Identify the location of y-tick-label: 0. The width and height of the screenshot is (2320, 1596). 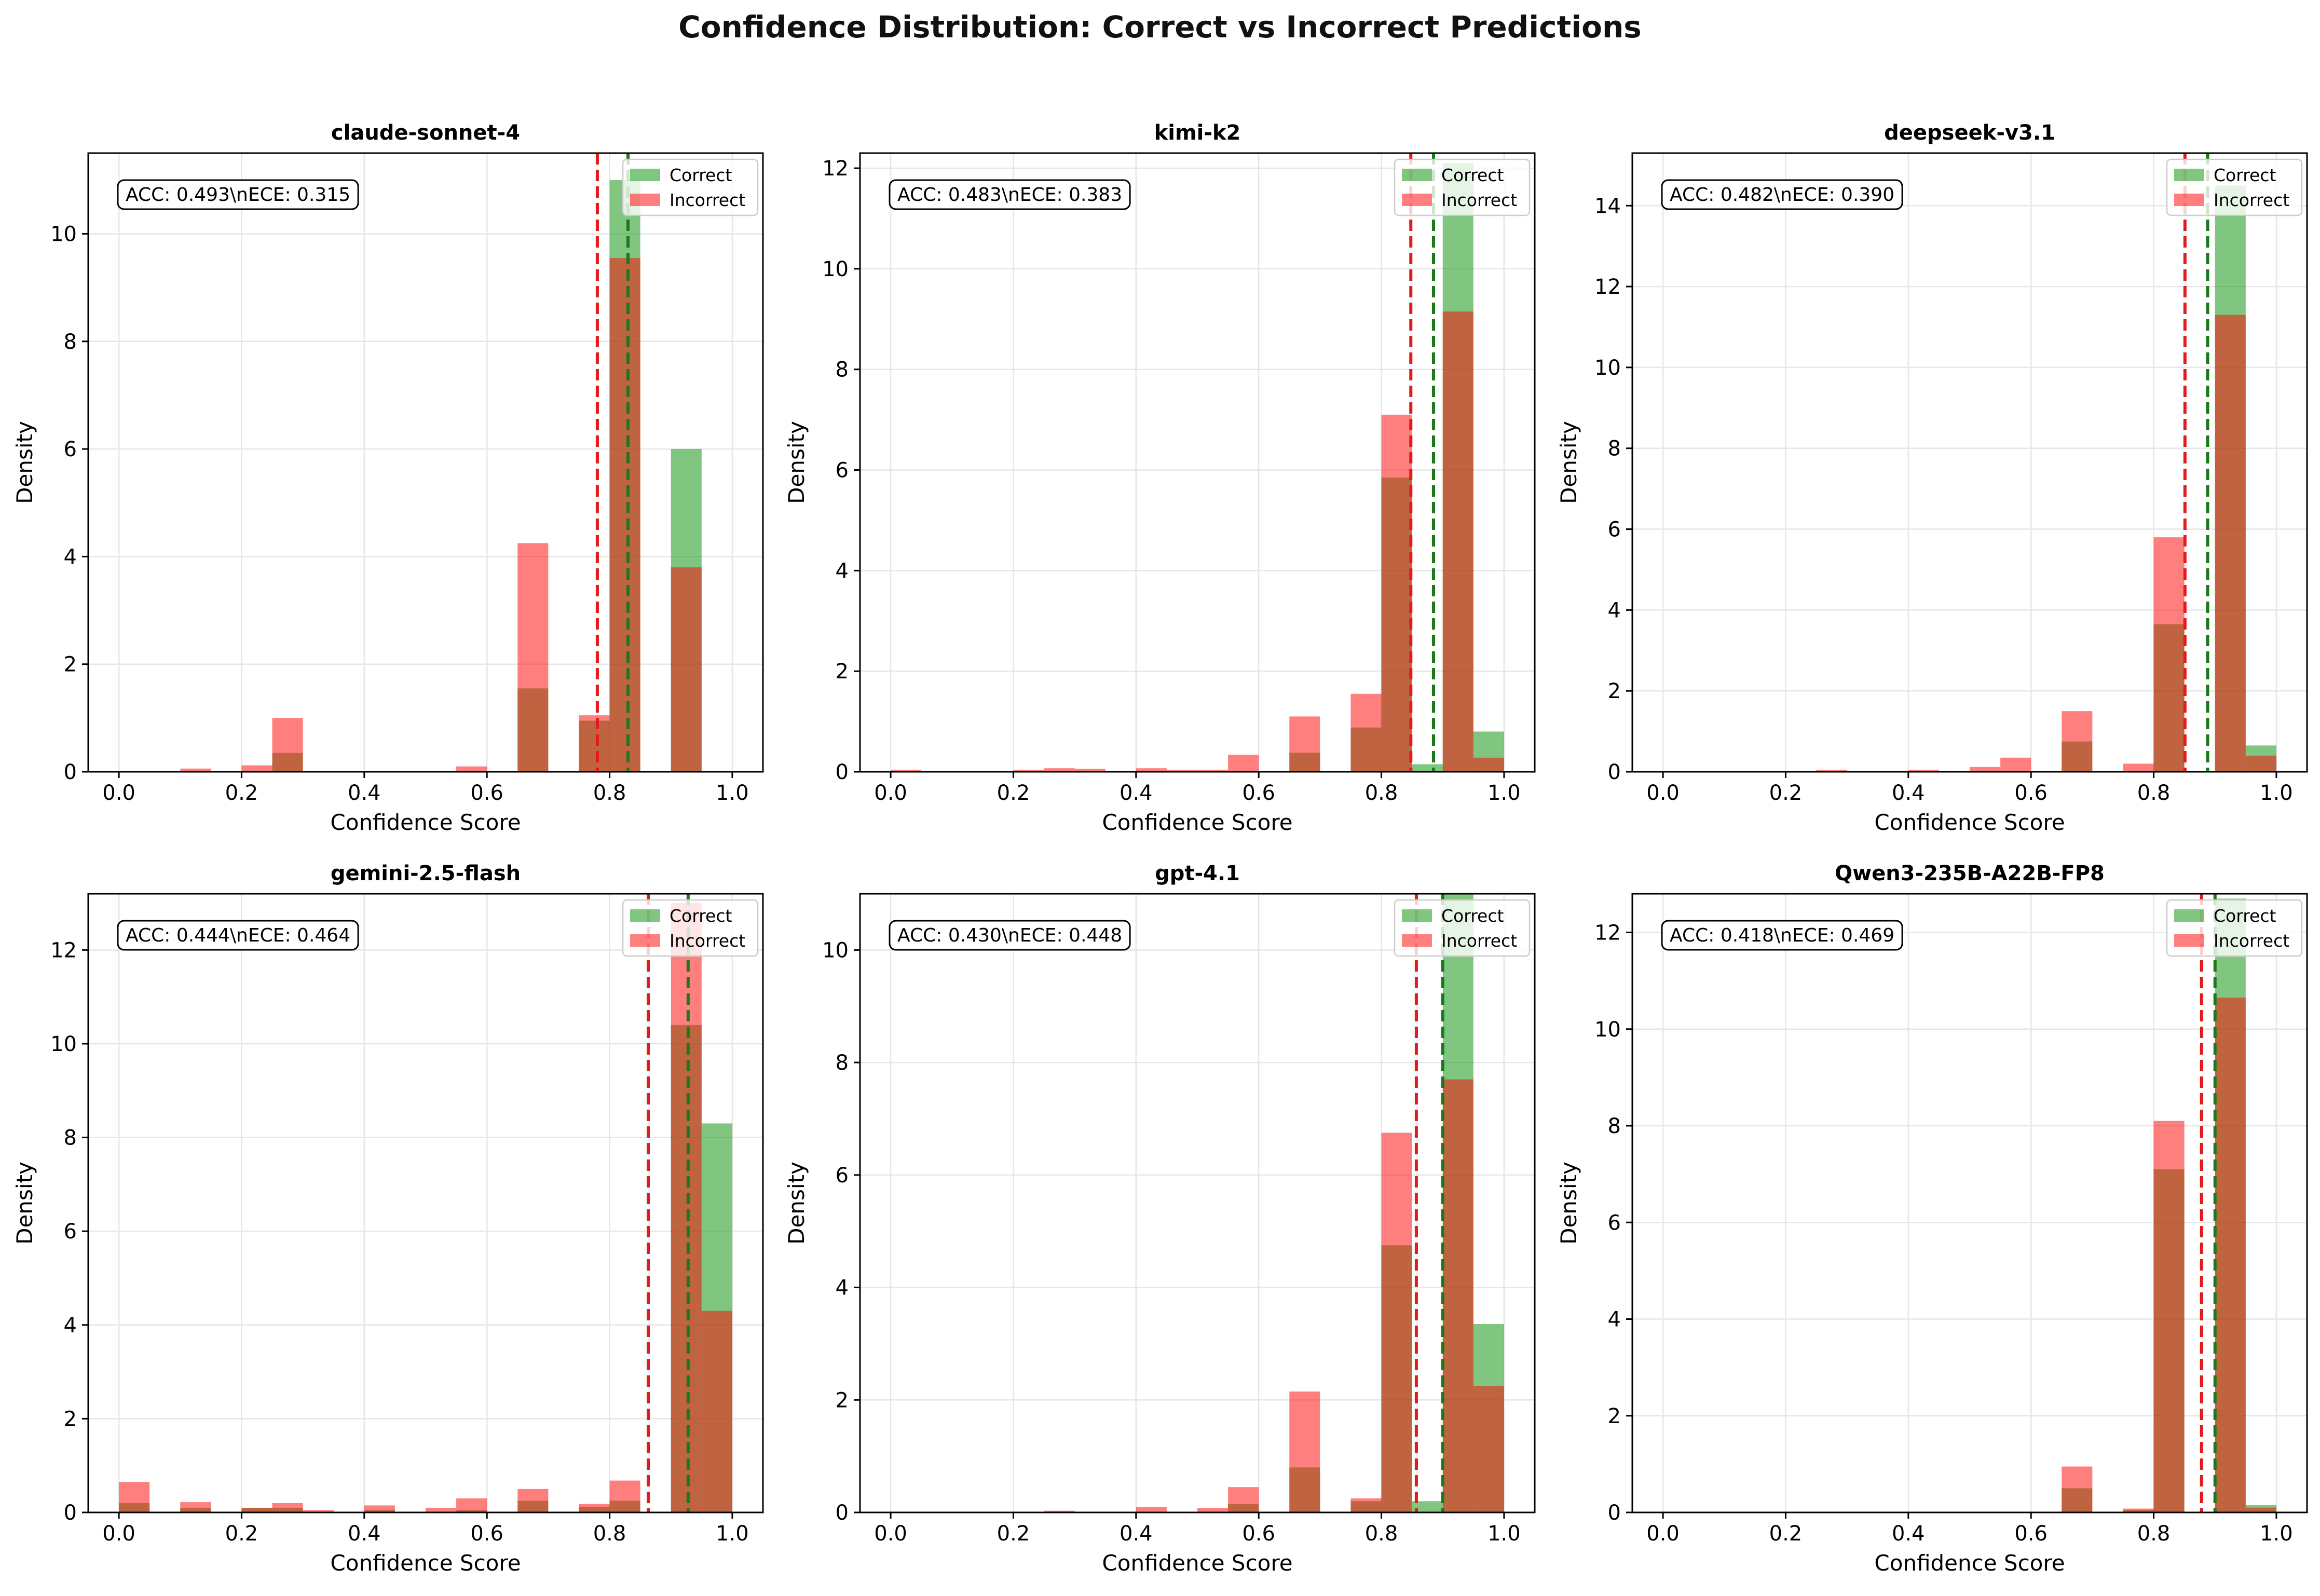
(1614, 1513).